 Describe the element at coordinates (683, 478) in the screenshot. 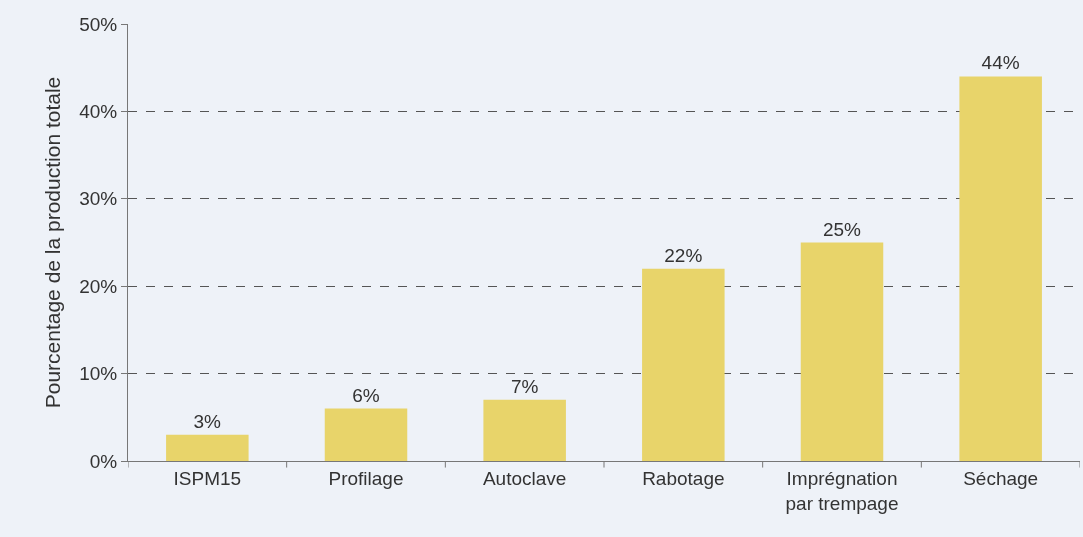

I see `x-tick-label: Rabotage` at that location.